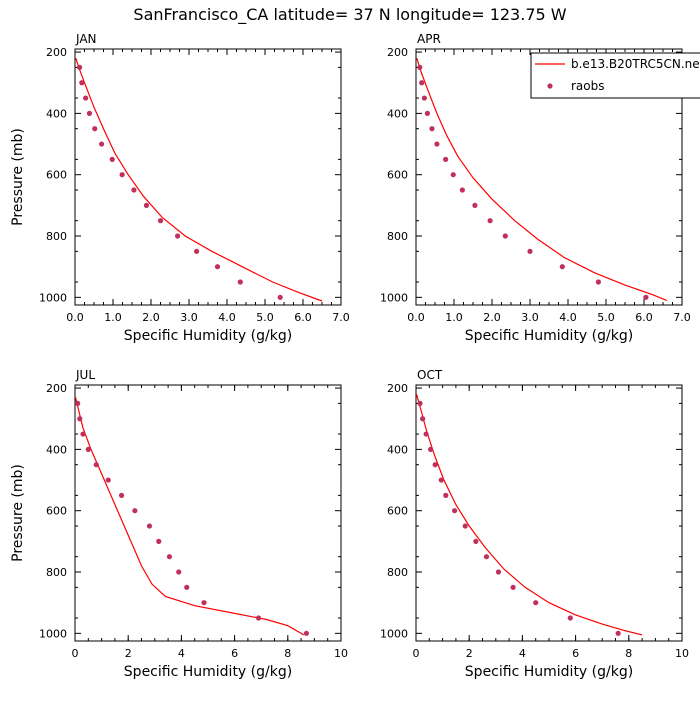 Image resolution: width=700 pixels, height=704 pixels. What do you see at coordinates (86, 39) in the screenshot?
I see `jan-panel-title: JAN` at bounding box center [86, 39].